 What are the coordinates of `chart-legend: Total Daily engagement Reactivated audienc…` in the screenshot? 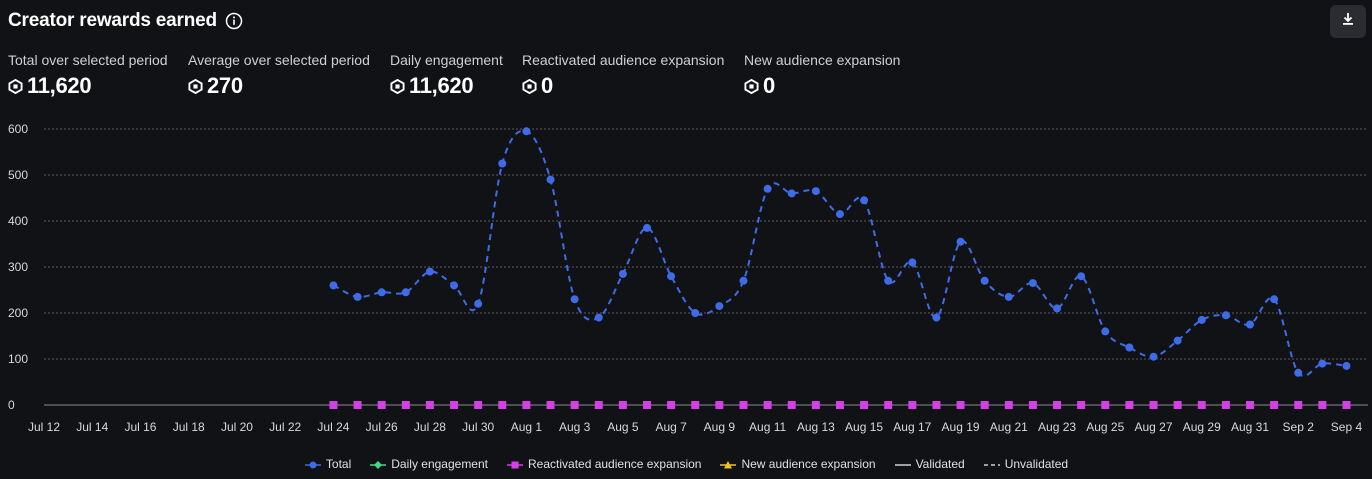 It's located at (686, 464).